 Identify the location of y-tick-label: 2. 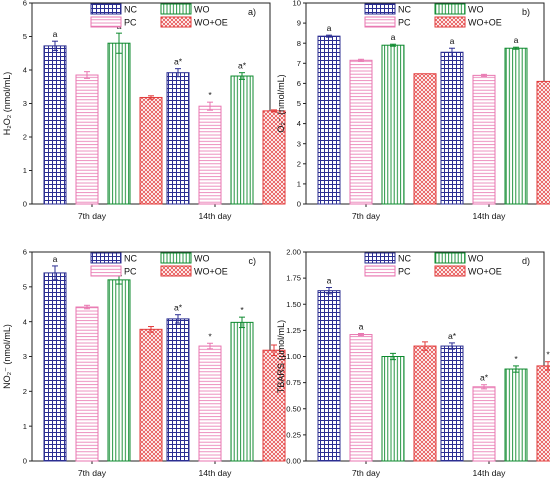
(25, 137).